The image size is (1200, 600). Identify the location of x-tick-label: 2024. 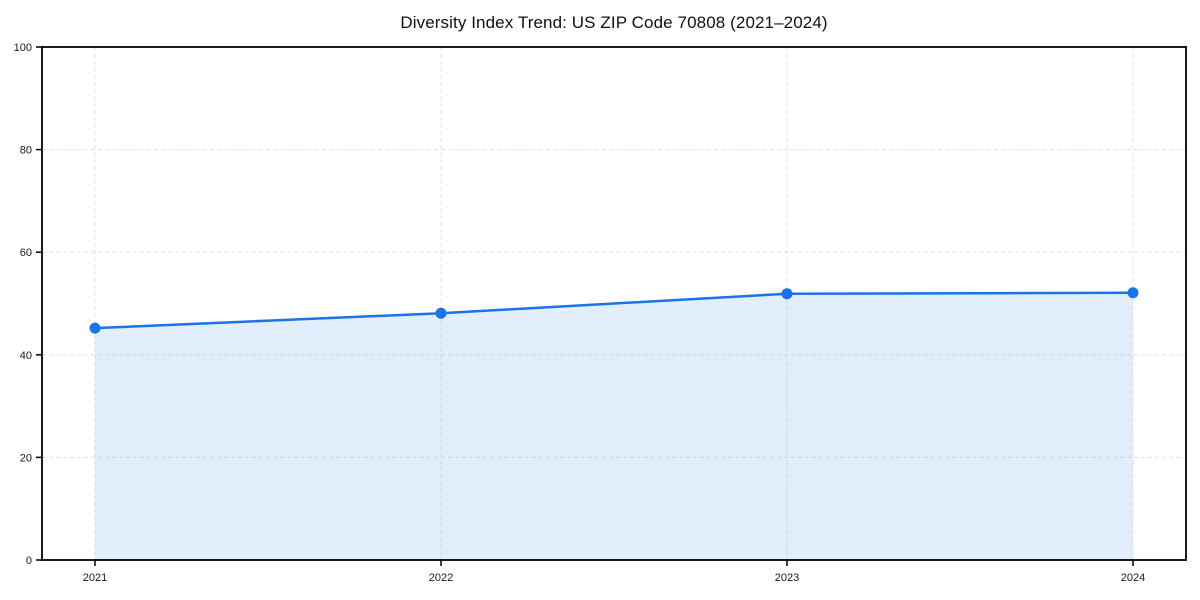
(1133, 578).